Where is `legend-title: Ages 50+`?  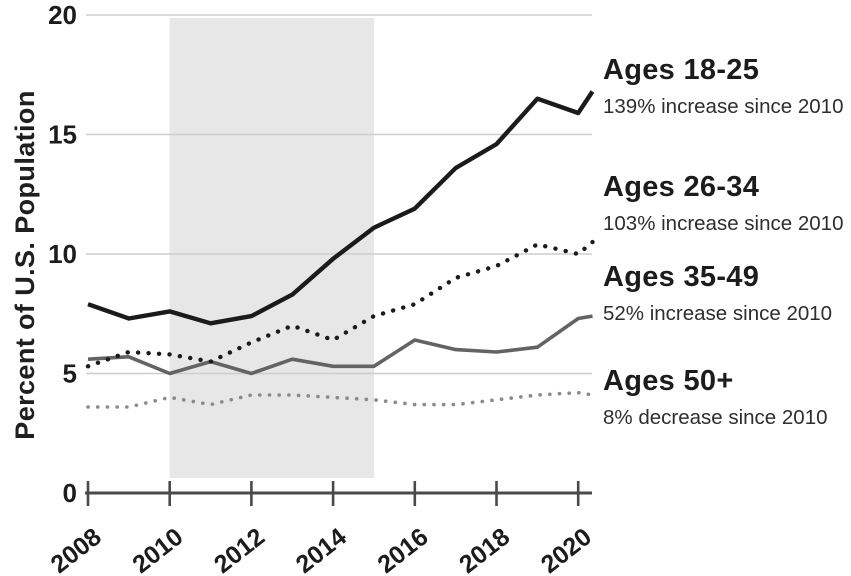
legend-title: Ages 50+ is located at coordinates (668, 381).